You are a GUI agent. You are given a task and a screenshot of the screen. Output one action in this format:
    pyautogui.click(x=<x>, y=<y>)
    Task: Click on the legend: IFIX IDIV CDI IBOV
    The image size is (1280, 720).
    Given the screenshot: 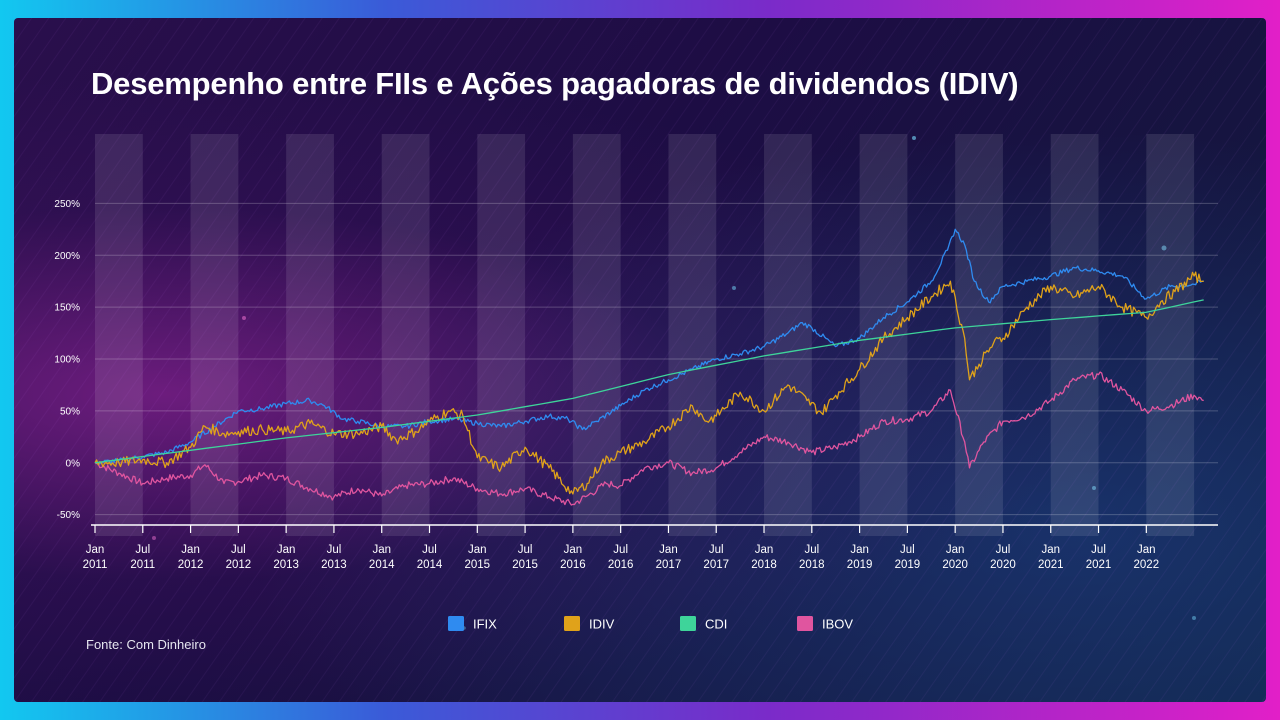 What is the action you would take?
    pyautogui.click(x=650, y=624)
    